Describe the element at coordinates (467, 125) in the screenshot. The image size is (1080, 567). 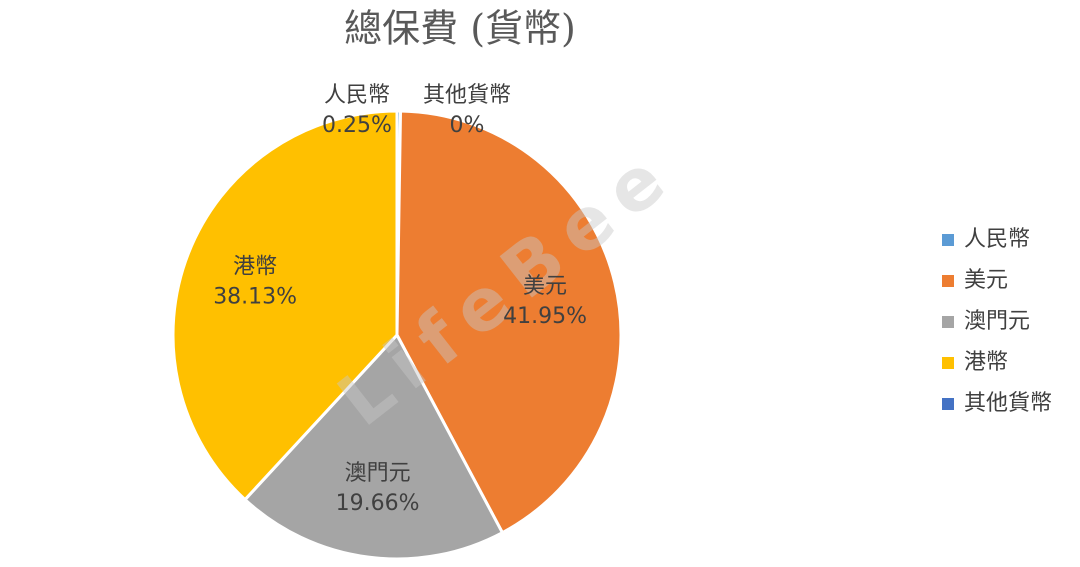
I see `data-label-value: 0%` at that location.